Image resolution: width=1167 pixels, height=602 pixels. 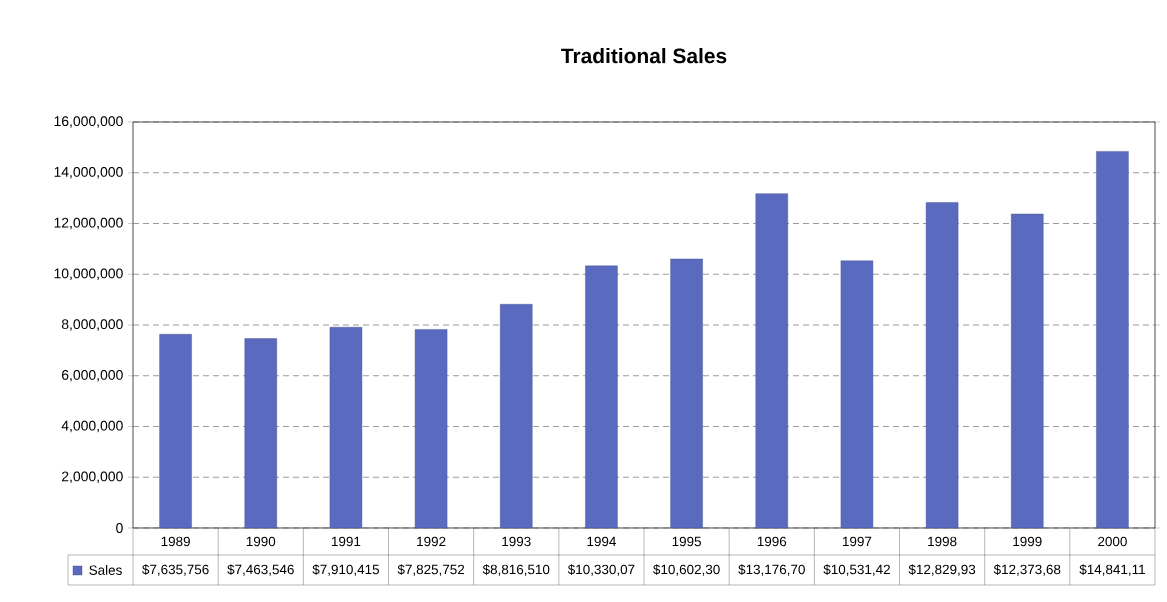 What do you see at coordinates (92, 375) in the screenshot?
I see `y-tick-label: 6,000,000` at bounding box center [92, 375].